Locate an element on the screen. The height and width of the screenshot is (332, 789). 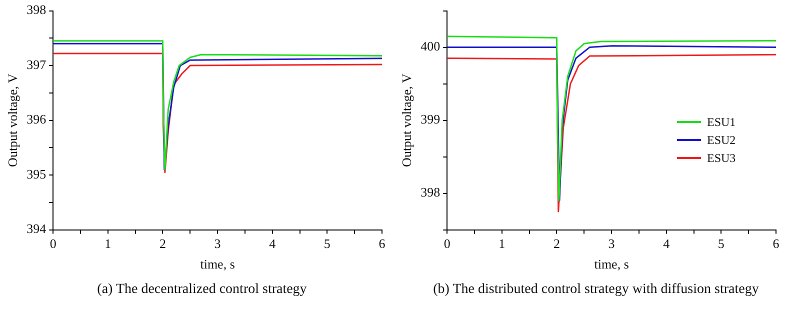
text: (a) The decentralized control strategy is located at coordinates (202, 290).